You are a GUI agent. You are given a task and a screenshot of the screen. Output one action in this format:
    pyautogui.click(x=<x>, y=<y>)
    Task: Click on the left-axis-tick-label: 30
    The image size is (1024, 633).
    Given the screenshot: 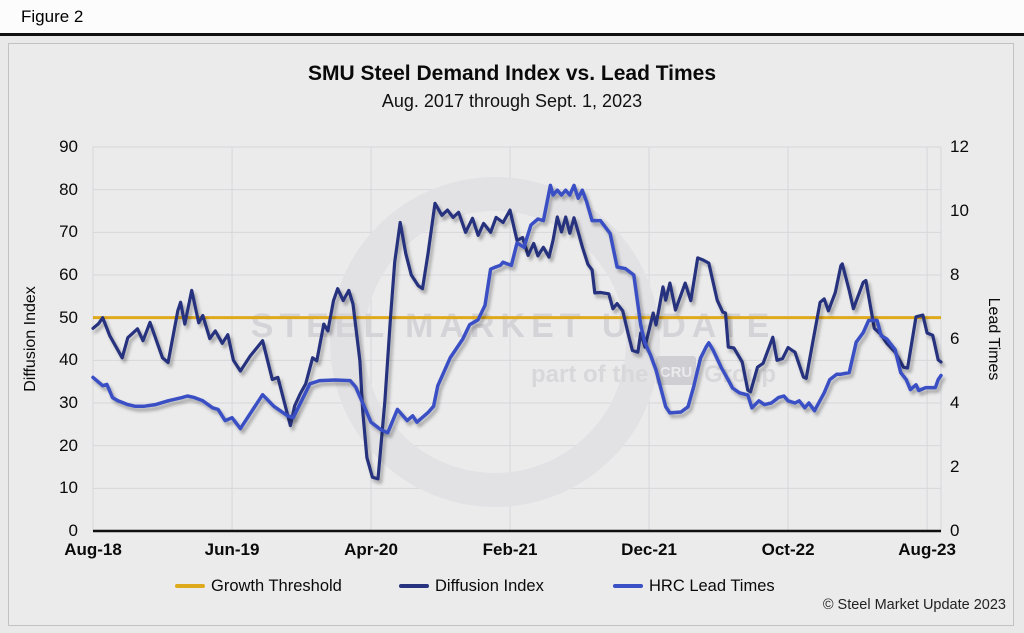 What is the action you would take?
    pyautogui.click(x=68, y=402)
    